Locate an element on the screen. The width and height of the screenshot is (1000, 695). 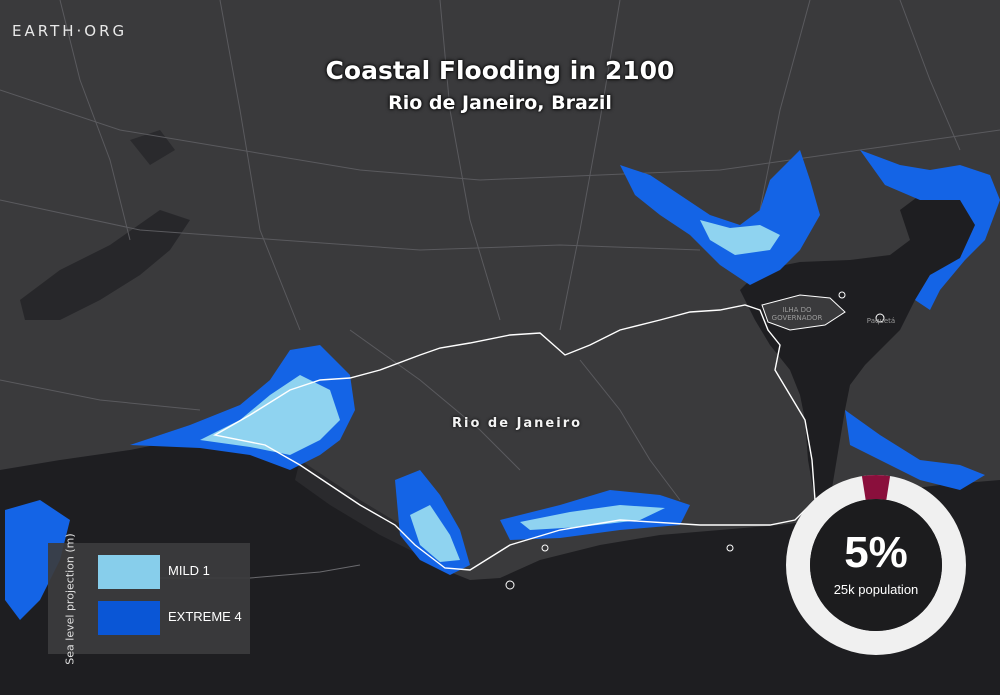
population-donut is located at coordinates (876, 565).